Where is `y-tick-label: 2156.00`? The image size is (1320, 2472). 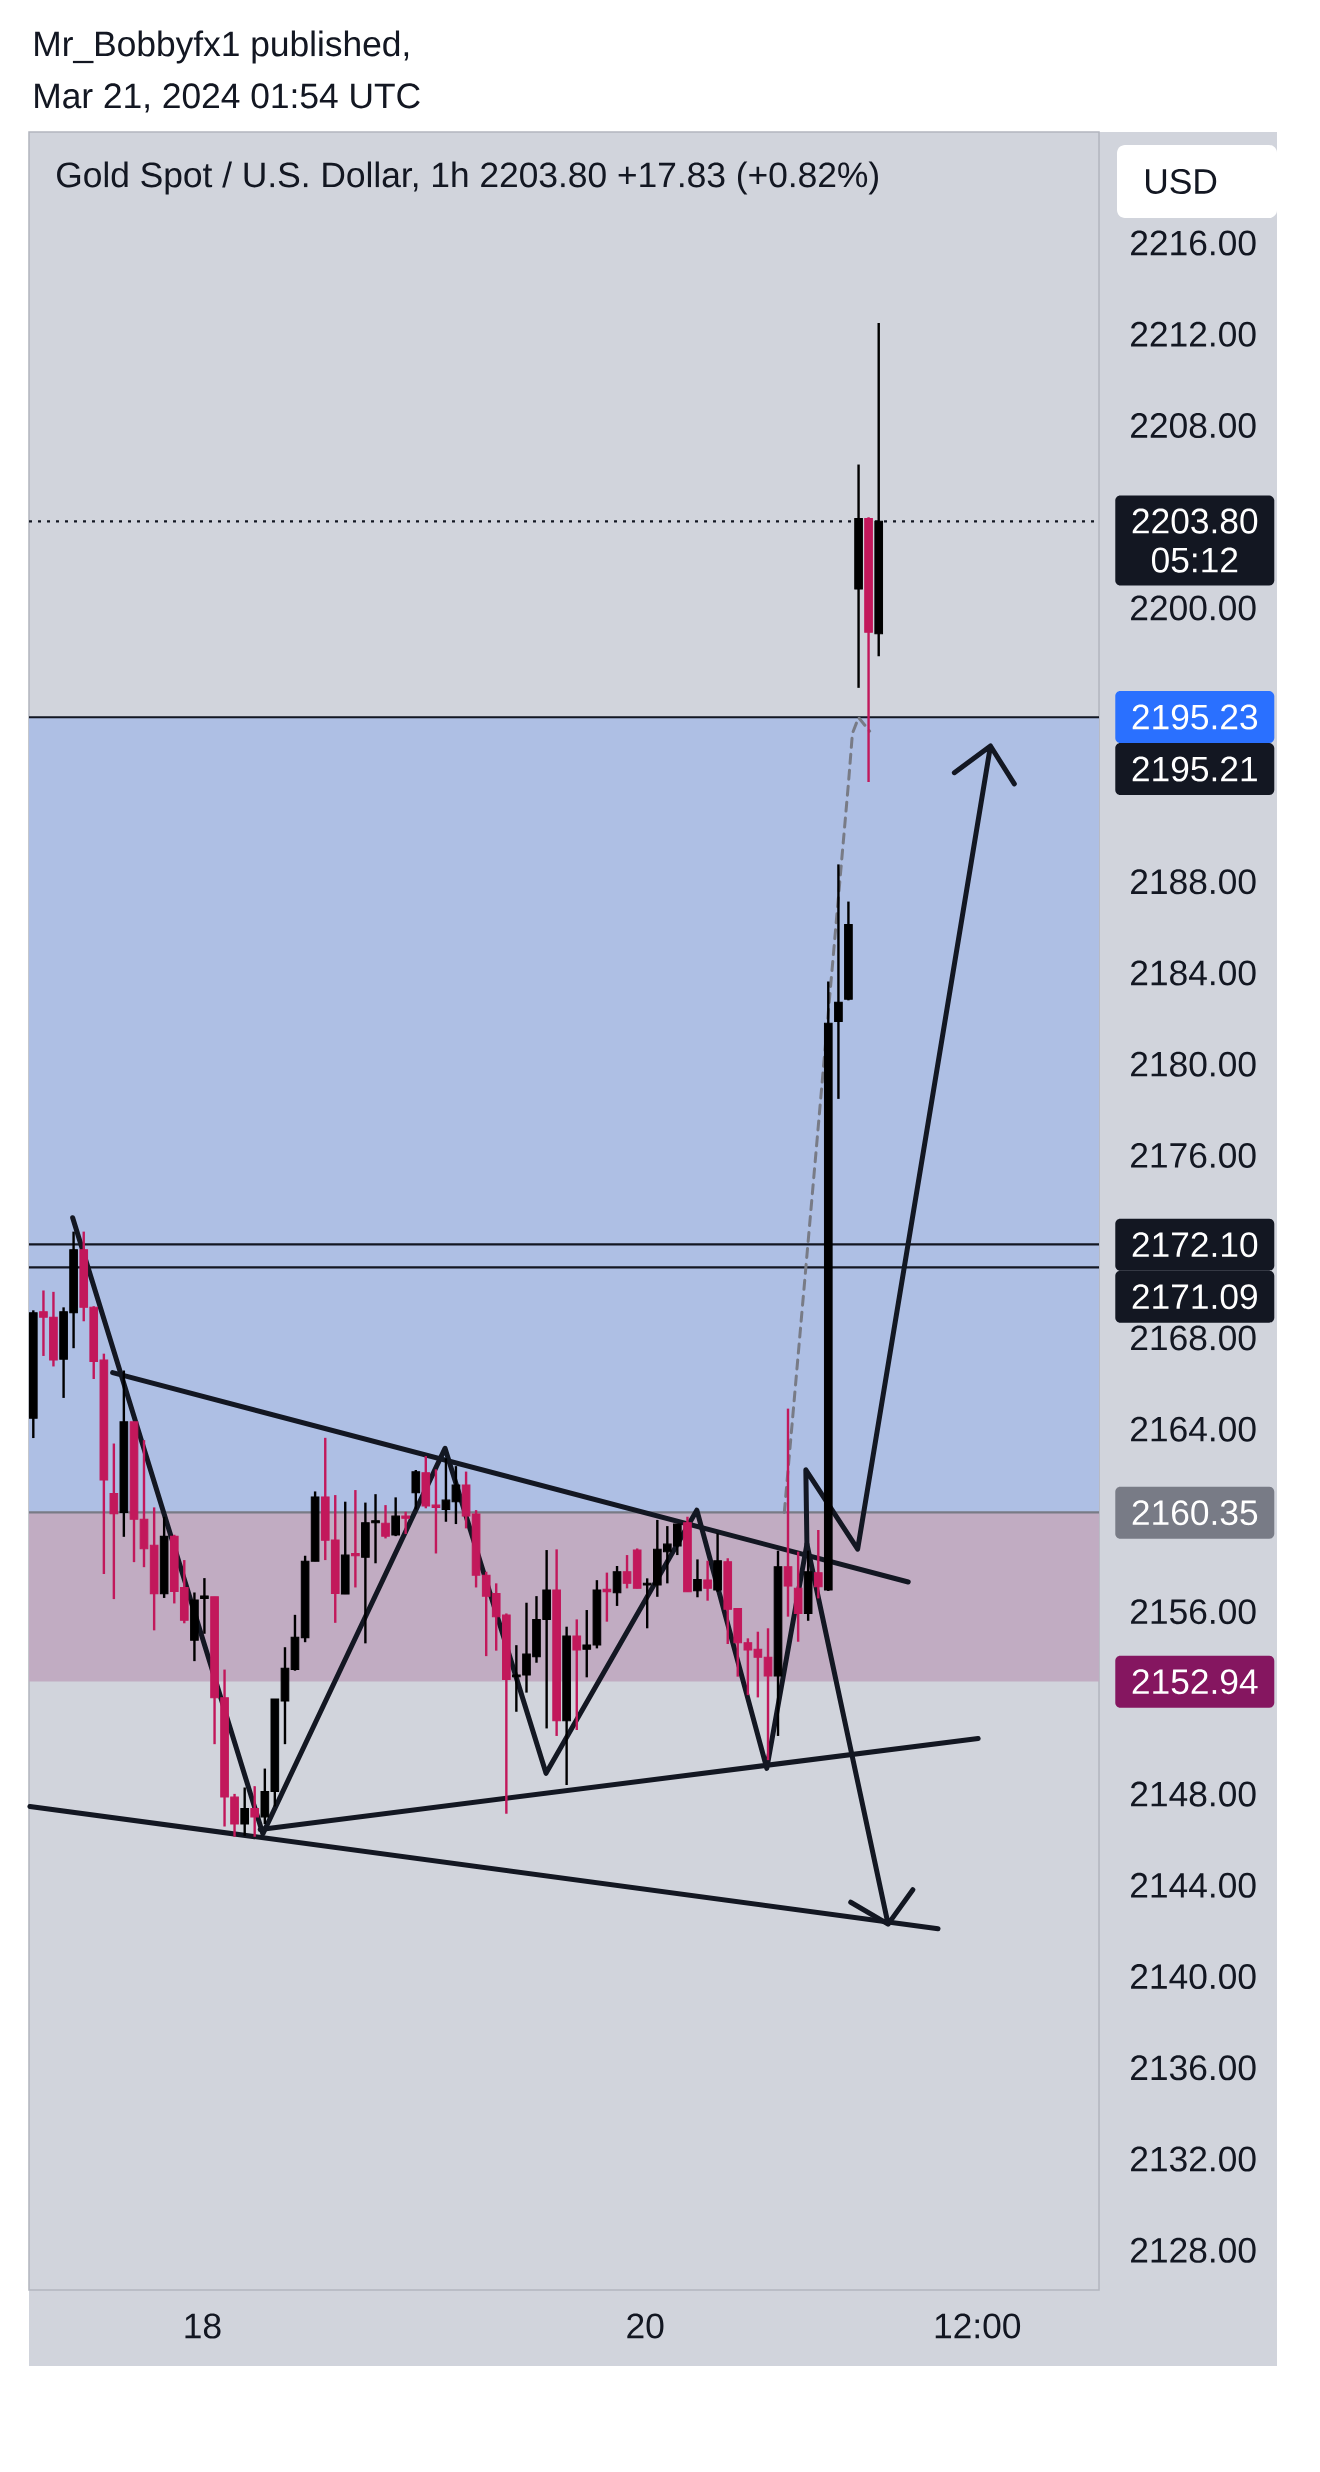 y-tick-label: 2156.00 is located at coordinates (1193, 1612).